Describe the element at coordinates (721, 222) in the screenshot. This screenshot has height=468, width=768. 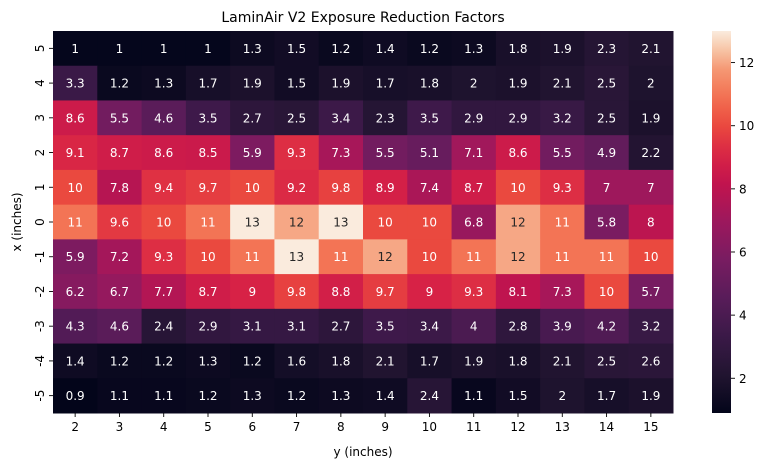
I see `colorbar-gradient` at that location.